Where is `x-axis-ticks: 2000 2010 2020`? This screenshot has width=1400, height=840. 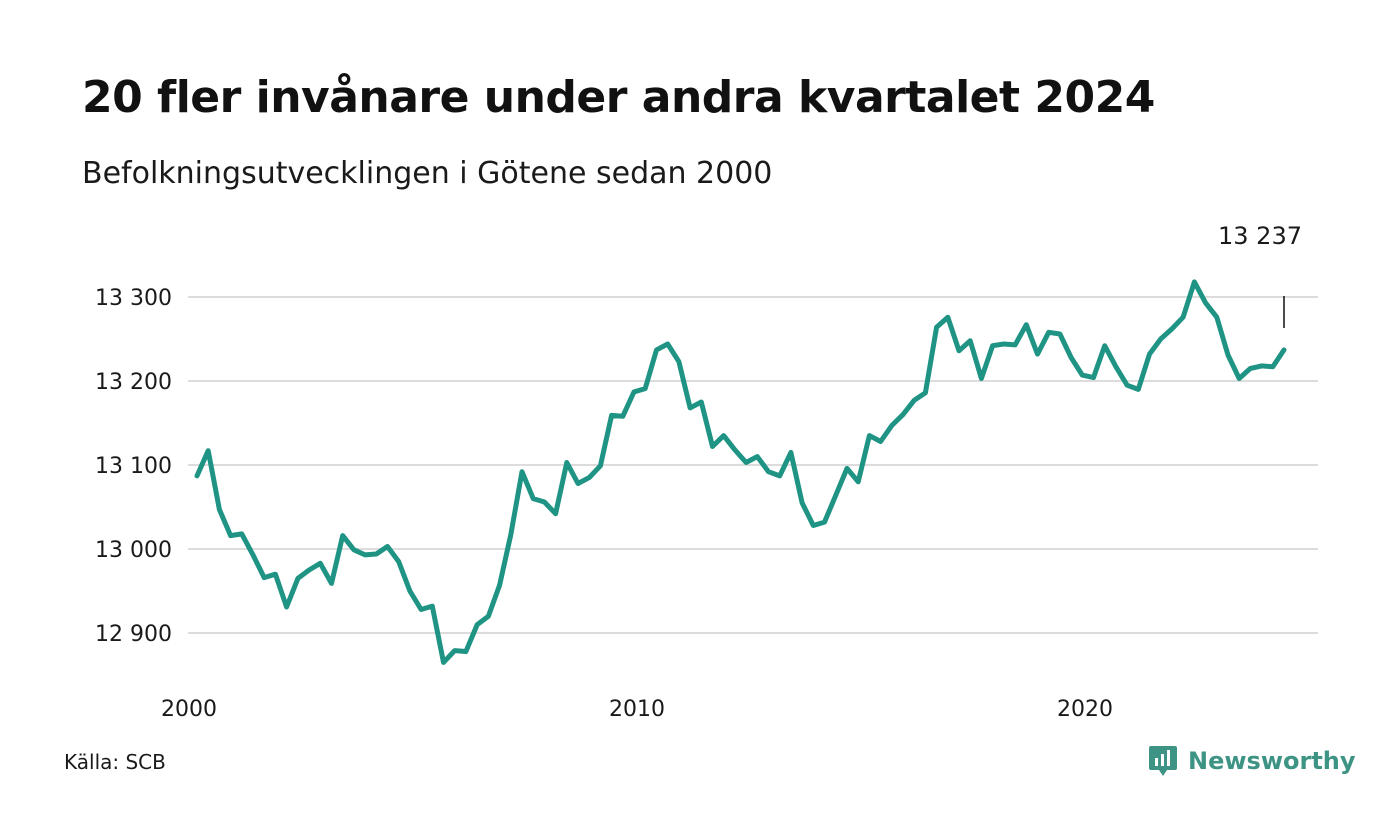 x-axis-ticks: 2000 2010 2020 is located at coordinates (637, 709).